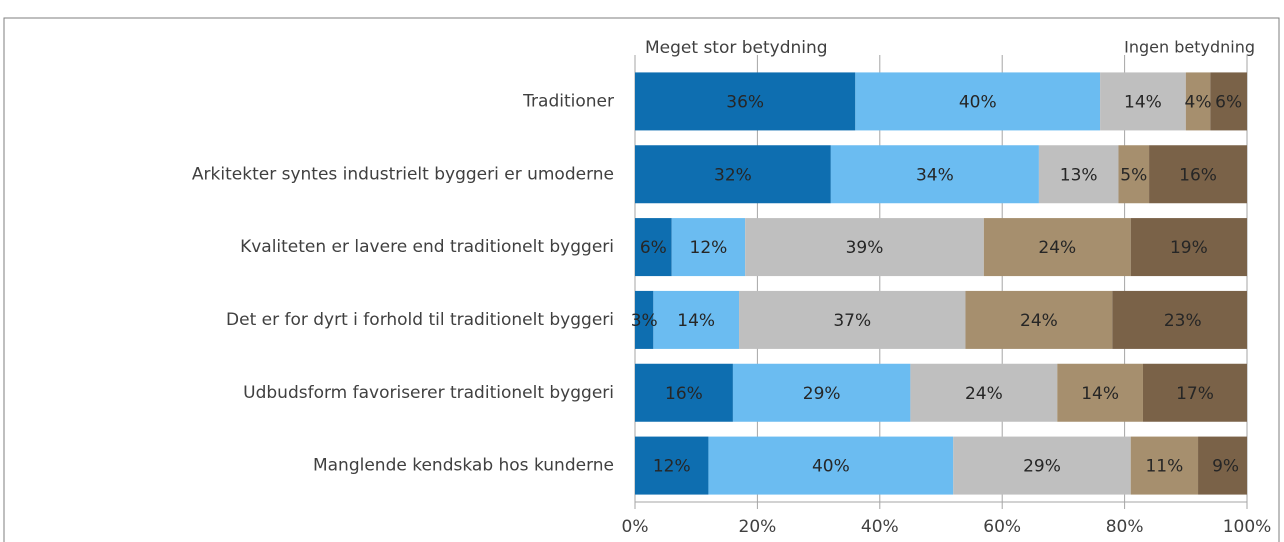  I want to click on value-label: 3%, so click(644, 321).